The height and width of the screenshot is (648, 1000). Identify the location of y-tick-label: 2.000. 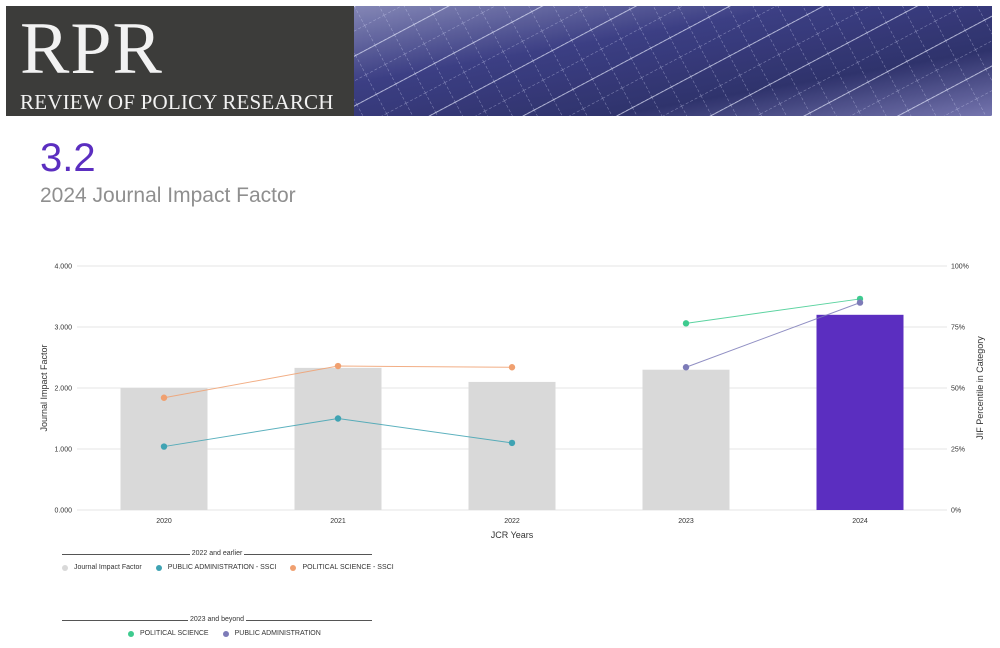
(63, 389).